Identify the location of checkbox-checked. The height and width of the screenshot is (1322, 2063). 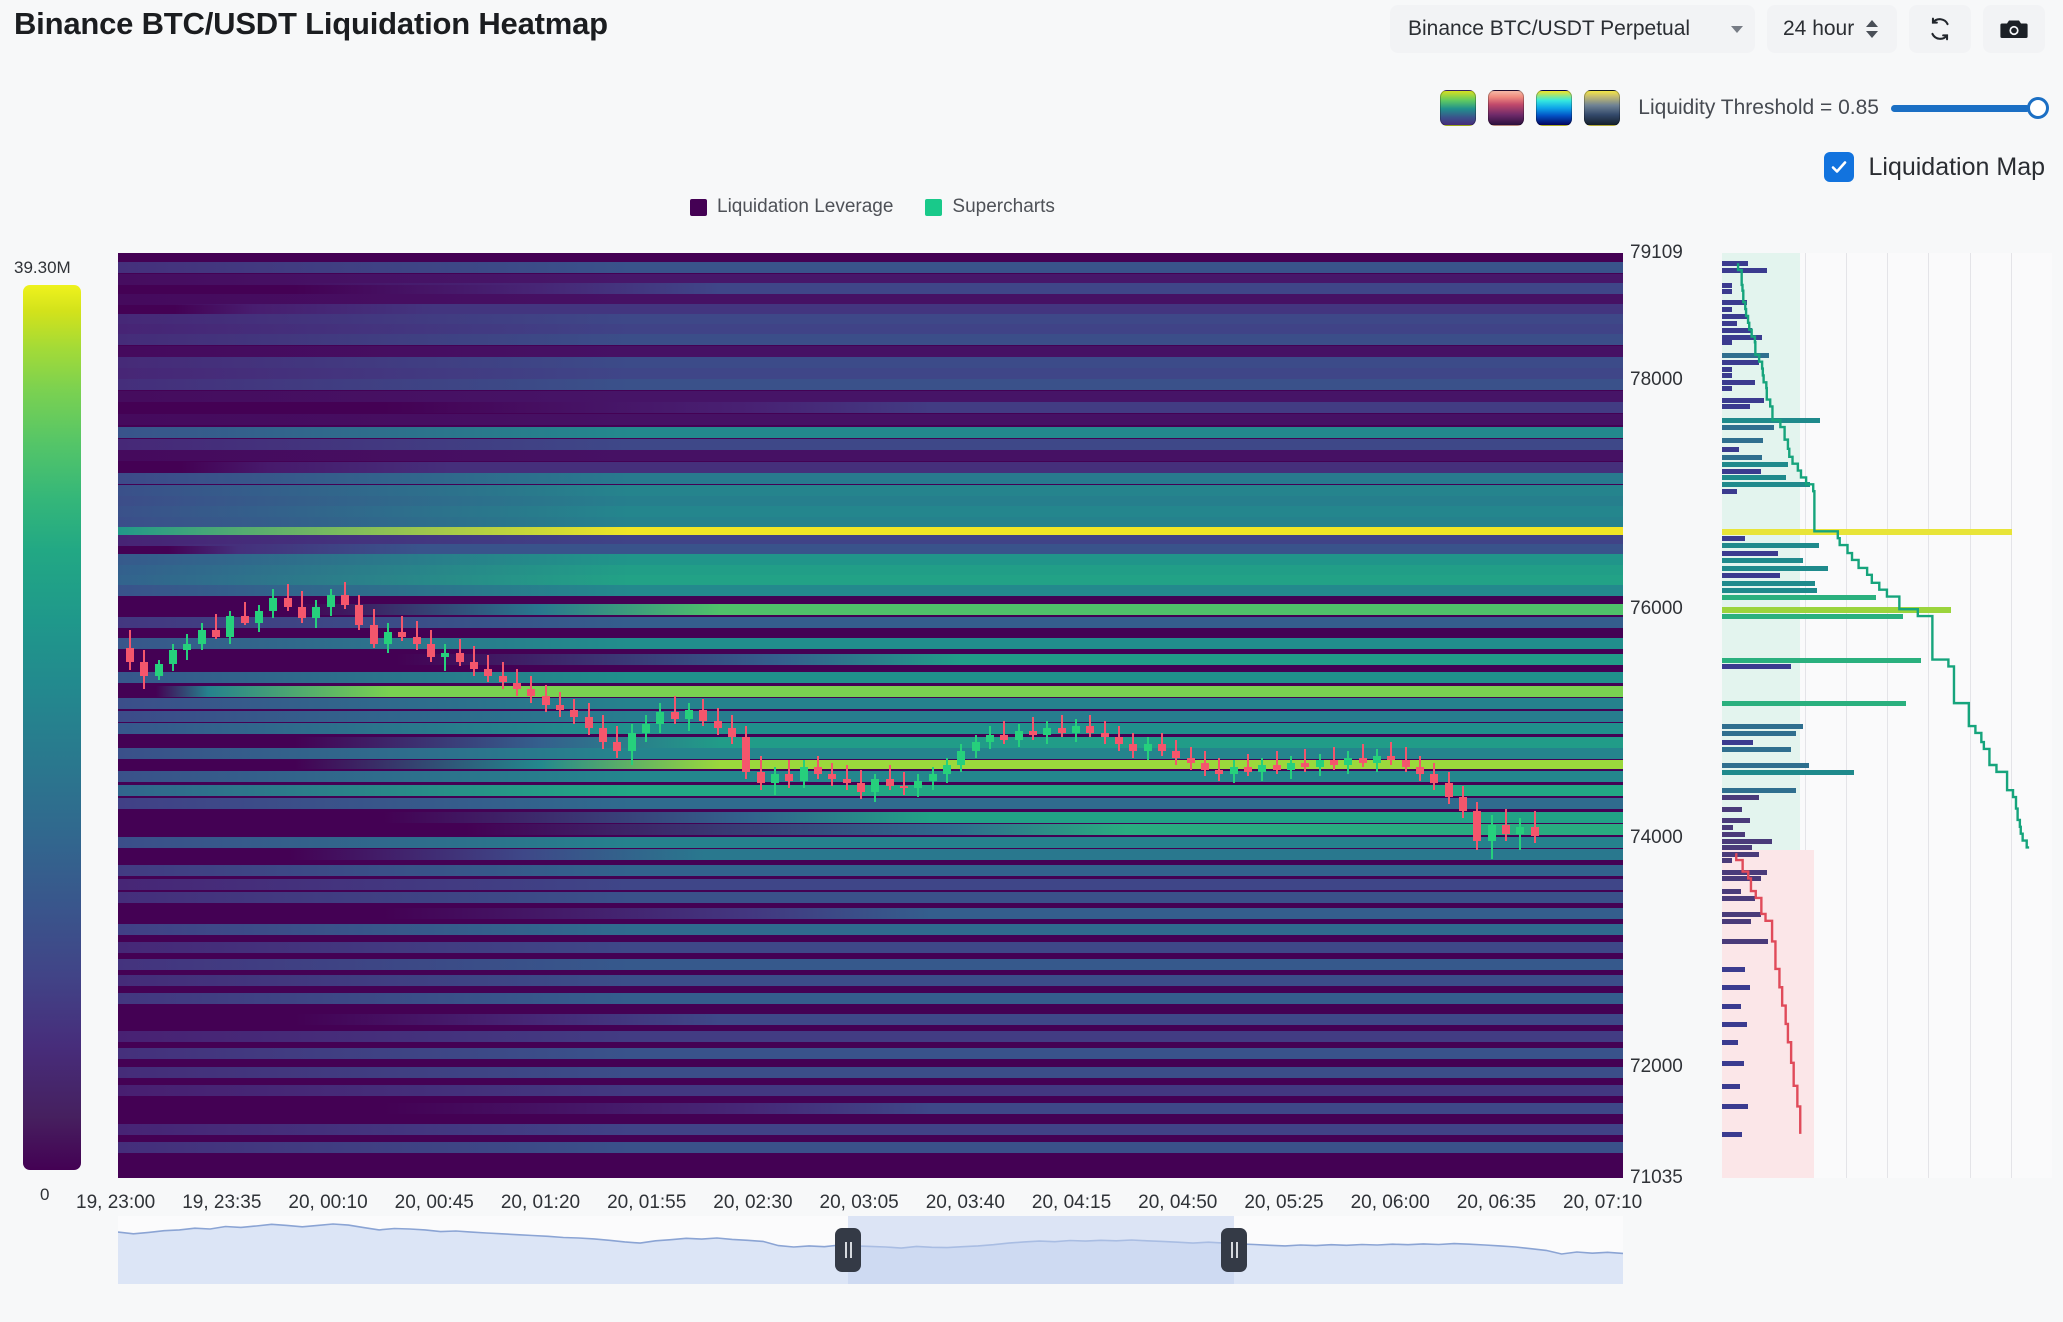
(1839, 167).